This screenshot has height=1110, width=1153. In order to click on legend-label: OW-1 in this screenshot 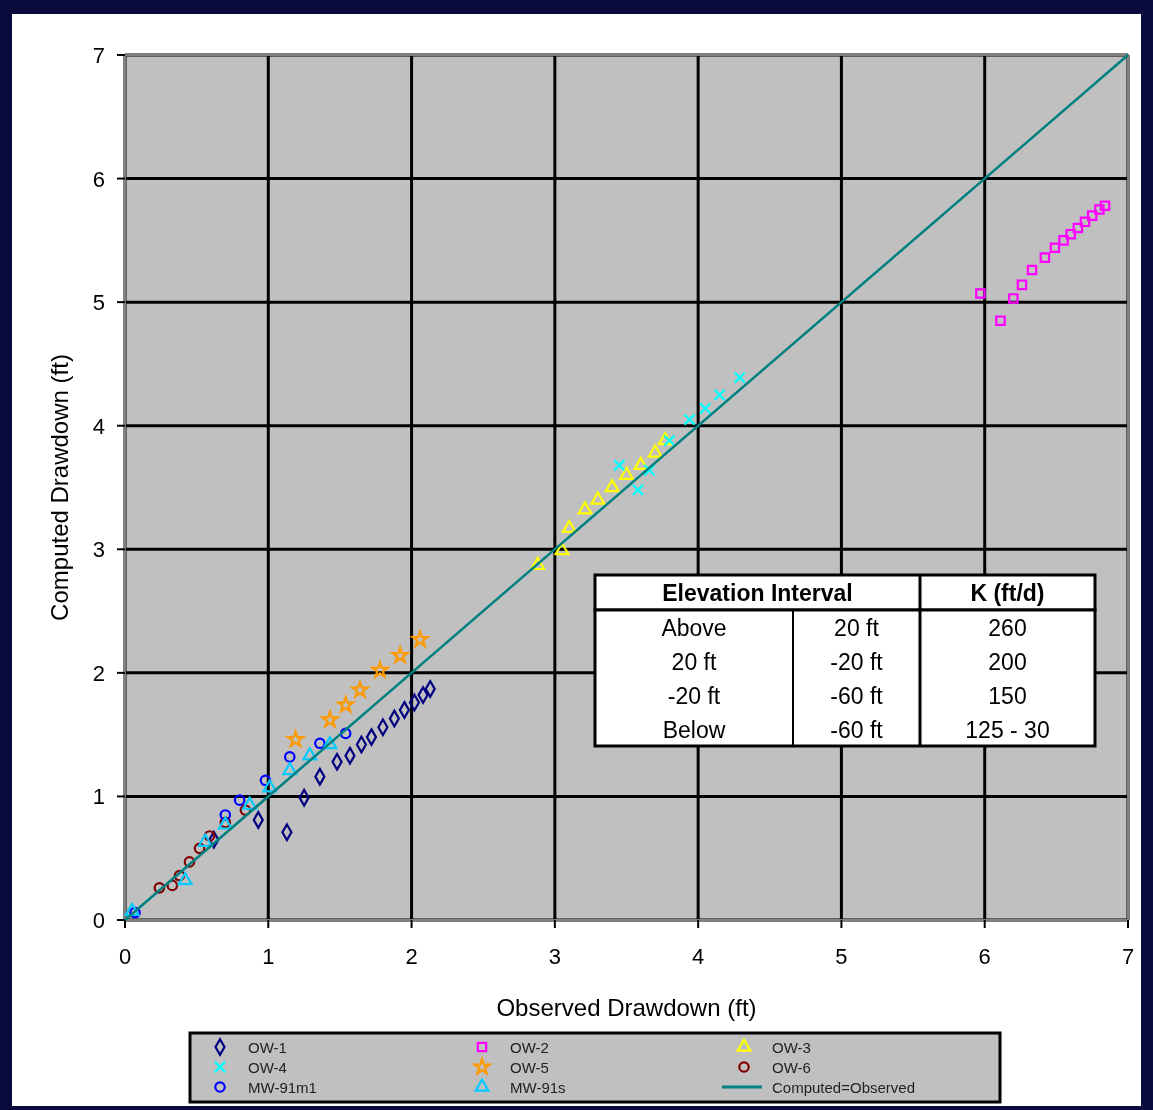, I will do `click(267, 1047)`.